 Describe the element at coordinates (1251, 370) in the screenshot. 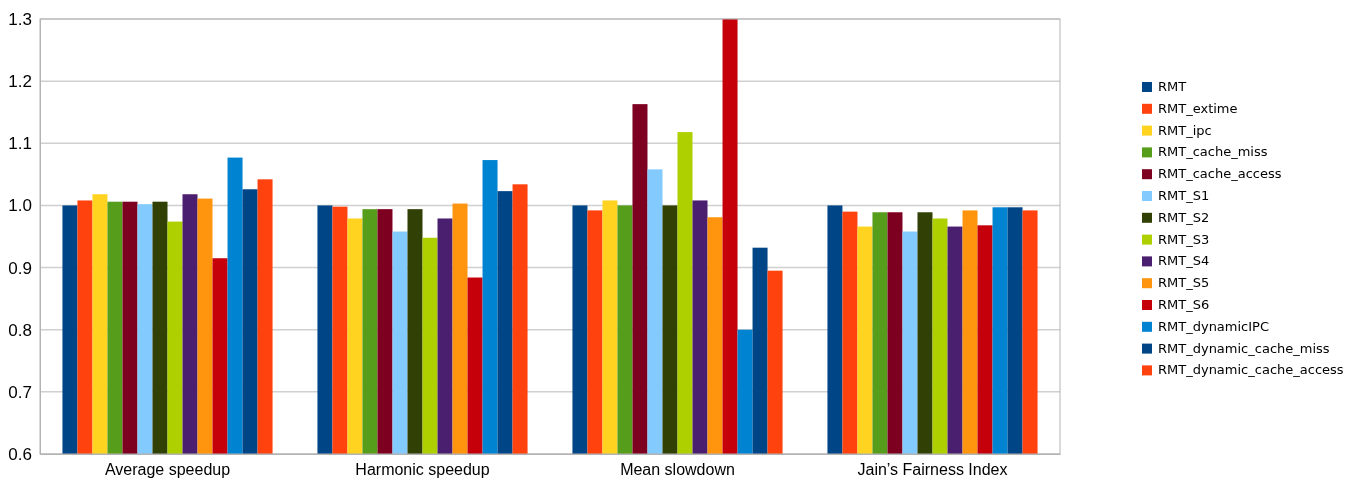

I see `legend-label: RMT_dynamic_cache_access` at that location.